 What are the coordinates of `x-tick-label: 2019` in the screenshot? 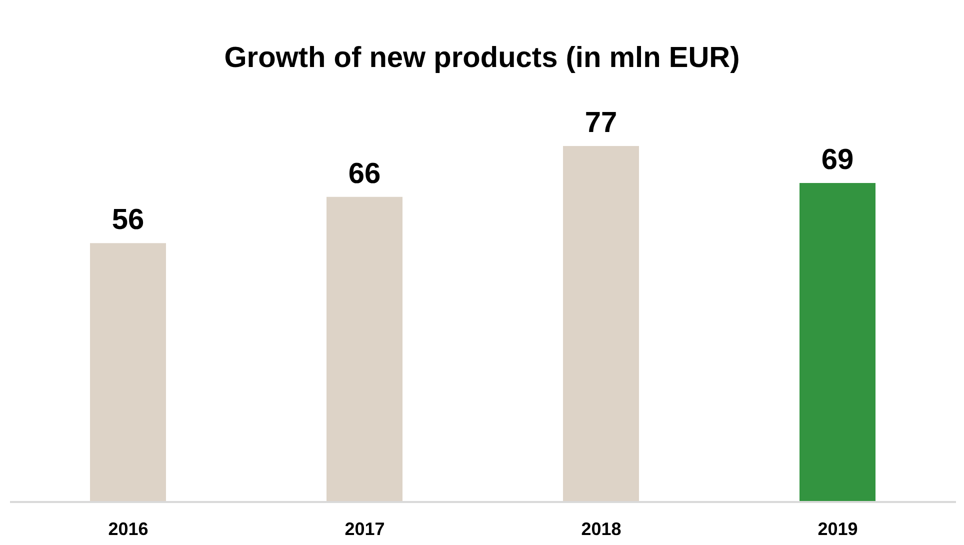 It's located at (838, 528).